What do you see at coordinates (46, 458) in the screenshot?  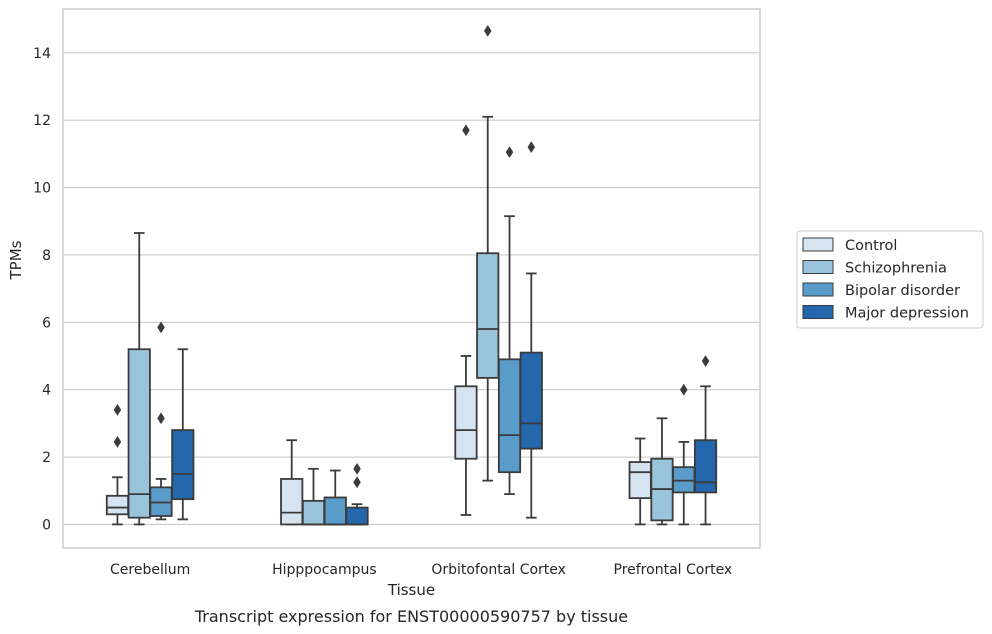 I see `y-tick-label: 2` at bounding box center [46, 458].